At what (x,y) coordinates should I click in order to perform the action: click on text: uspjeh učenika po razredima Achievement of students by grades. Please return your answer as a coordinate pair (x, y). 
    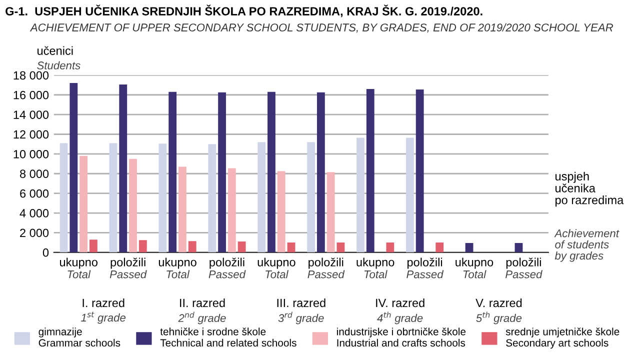
    Looking at the image, I should click on (589, 217).